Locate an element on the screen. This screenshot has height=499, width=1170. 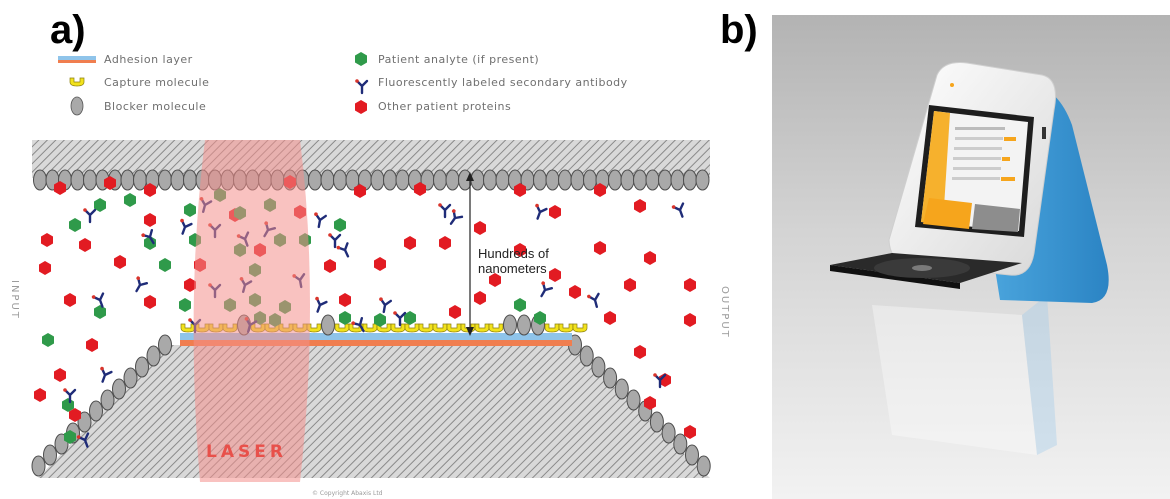
legend-blocker-label: Blocker molecule is located at coordinates (155, 106).